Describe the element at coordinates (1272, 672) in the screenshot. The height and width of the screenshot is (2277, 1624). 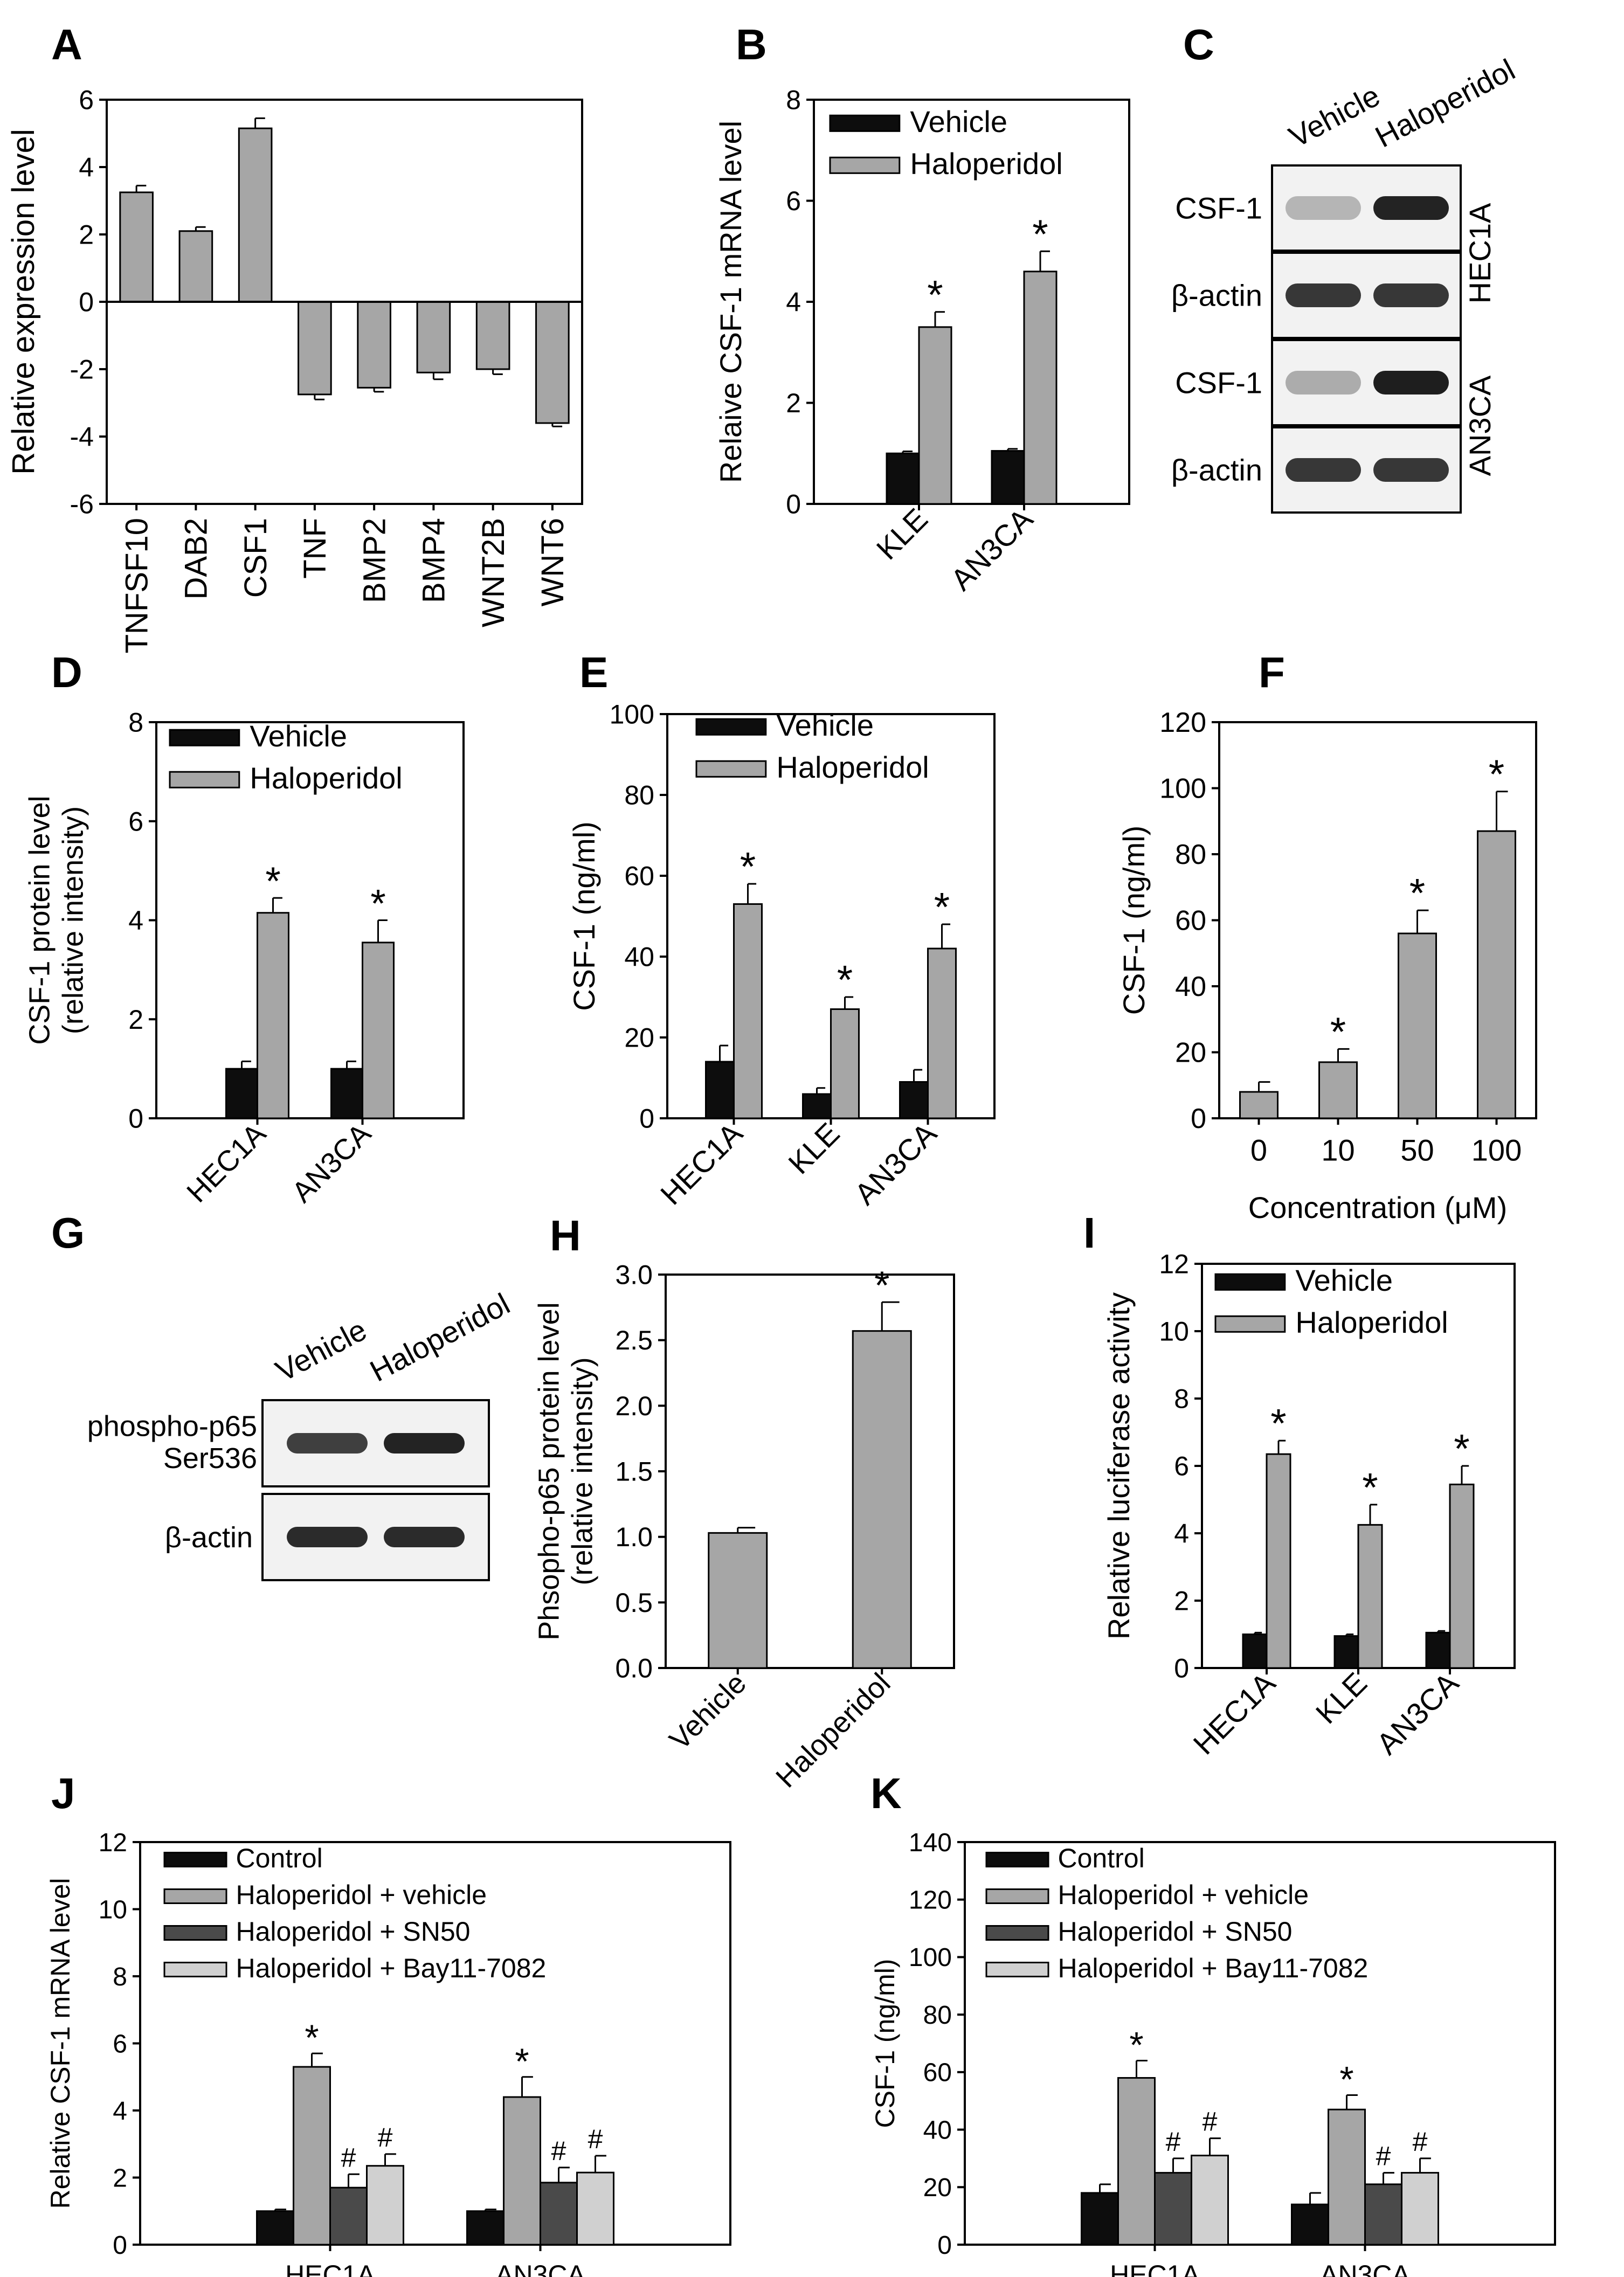
I see `panel-letter-f: F` at that location.